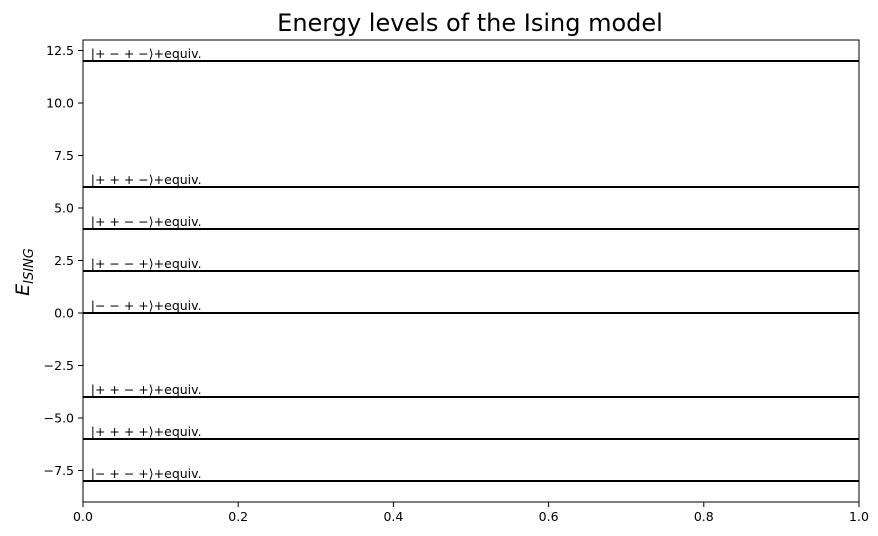 Image resolution: width=878 pixels, height=536 pixels. What do you see at coordinates (470, 23) in the screenshot?
I see `chart-title: Energy levels of the Ising model` at bounding box center [470, 23].